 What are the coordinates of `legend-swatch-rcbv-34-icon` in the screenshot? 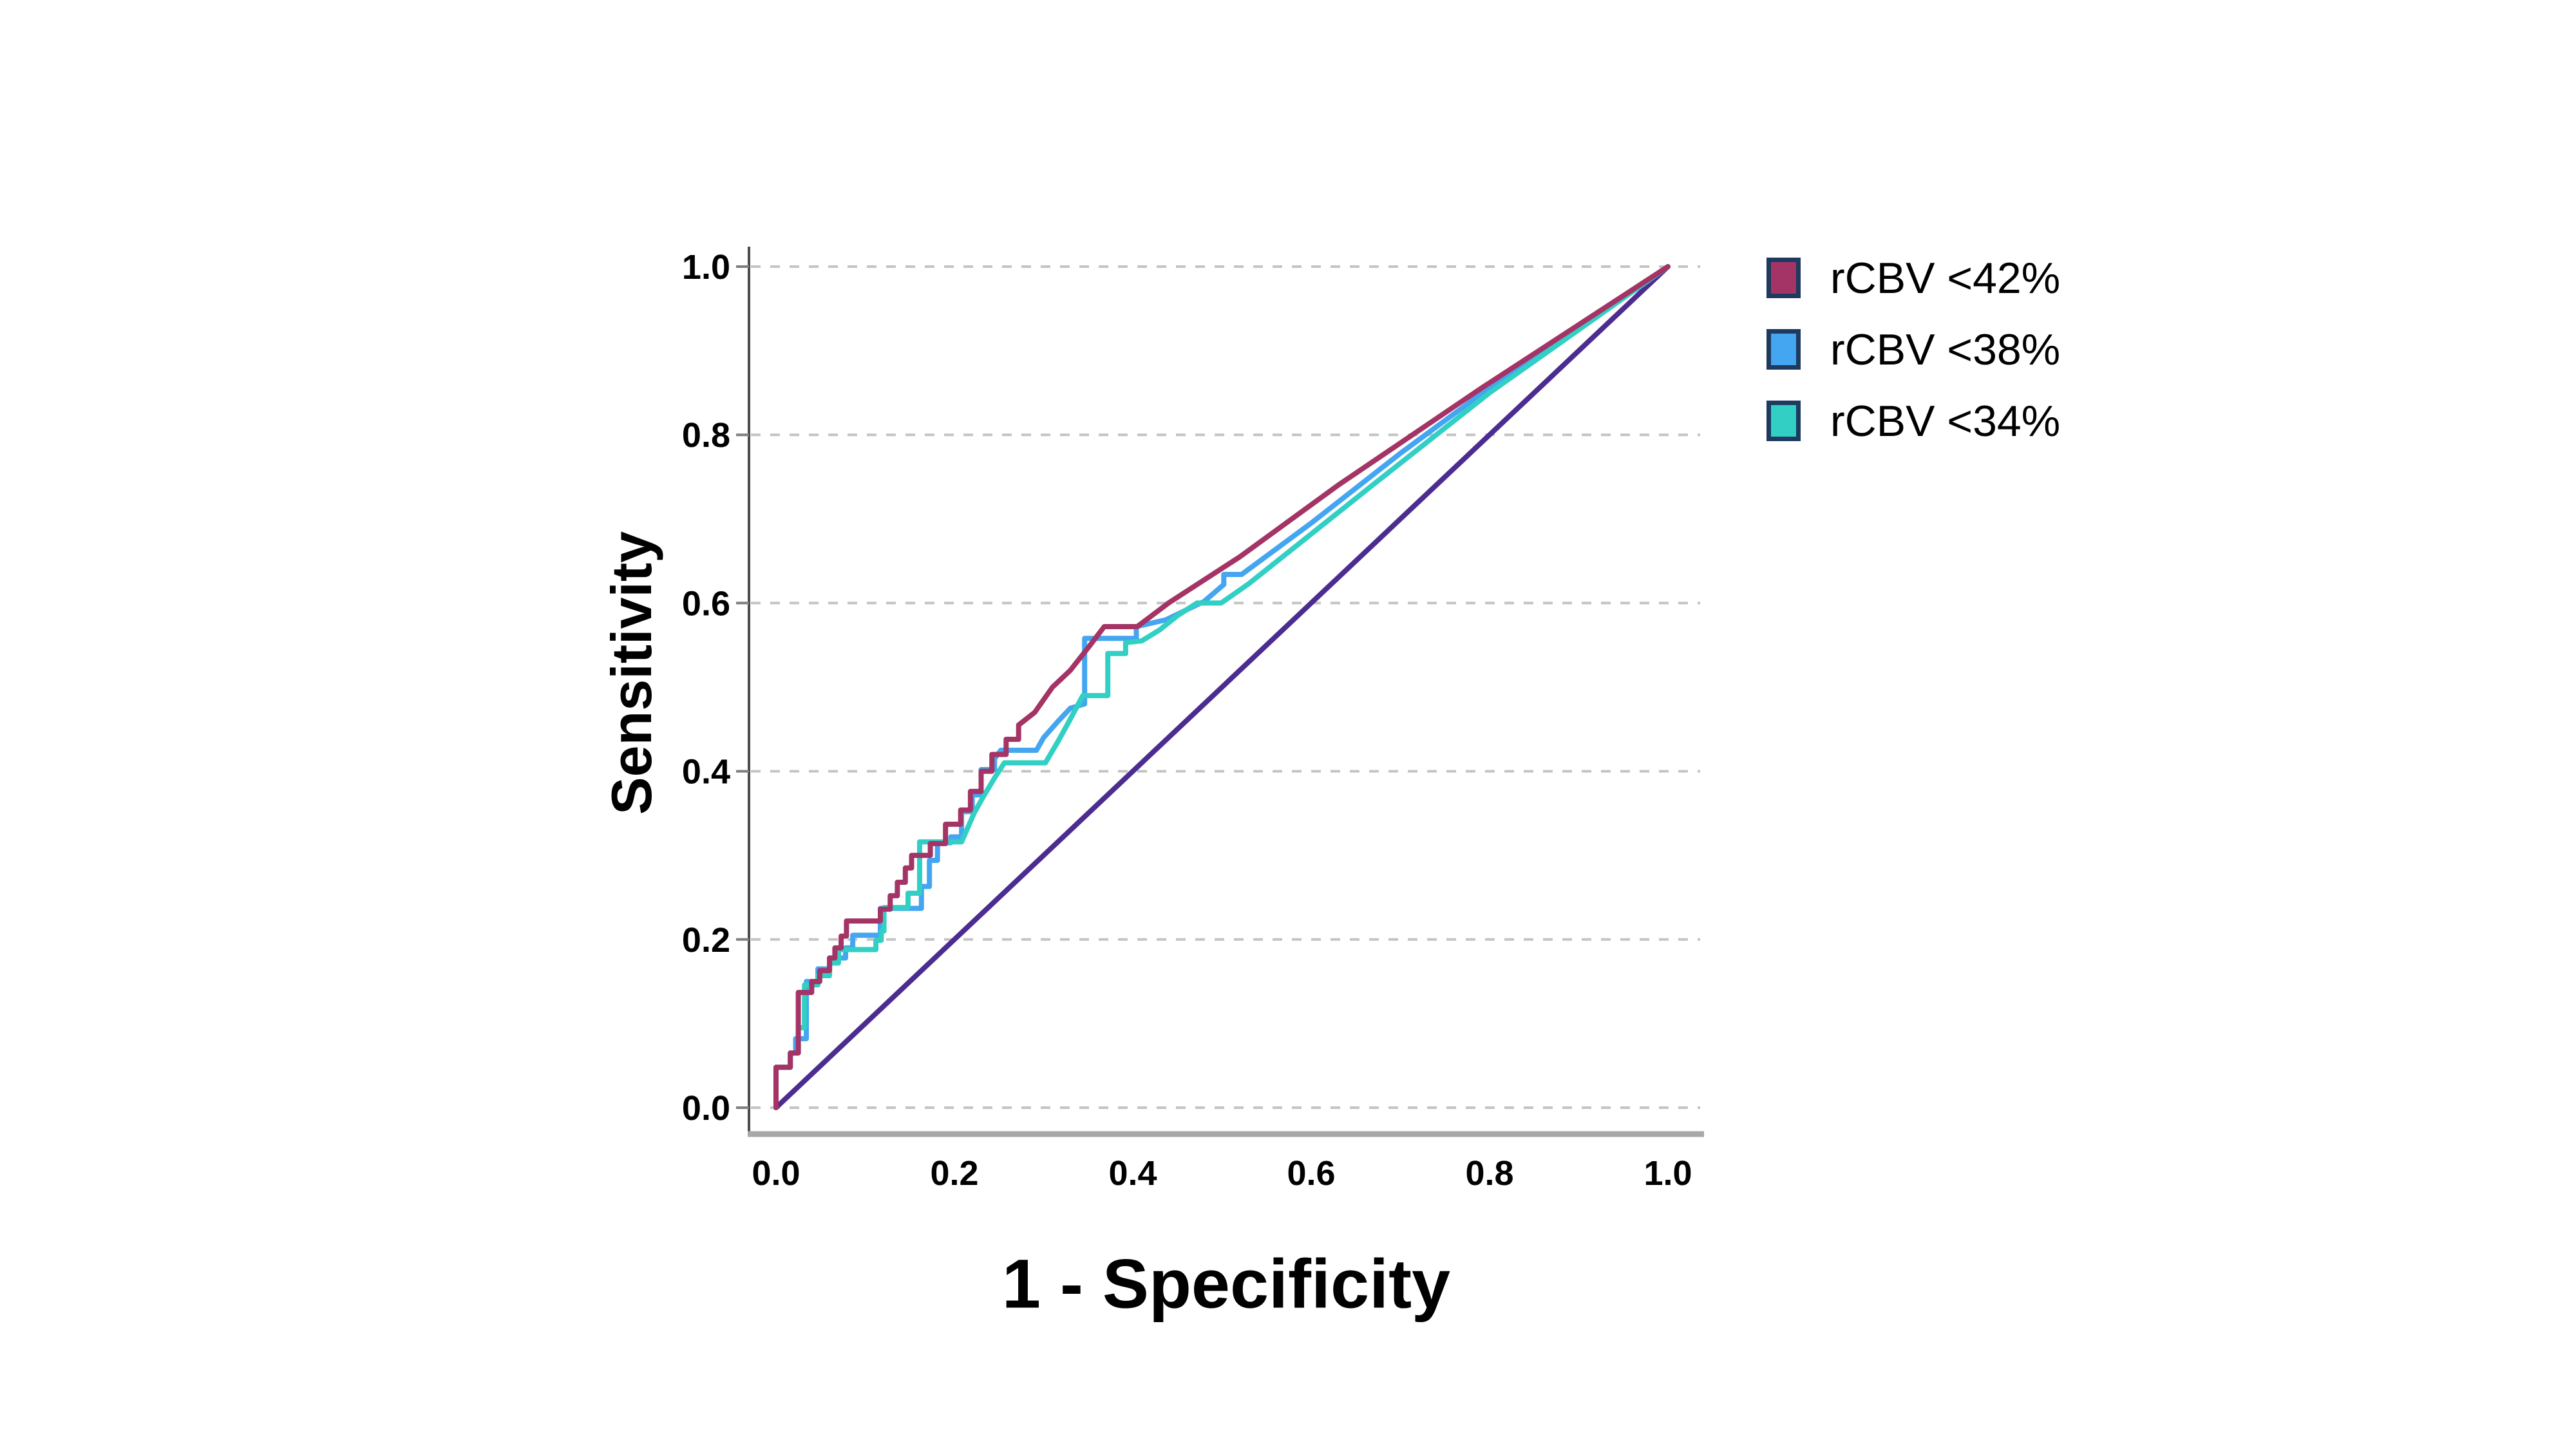 It's located at (1783, 421).